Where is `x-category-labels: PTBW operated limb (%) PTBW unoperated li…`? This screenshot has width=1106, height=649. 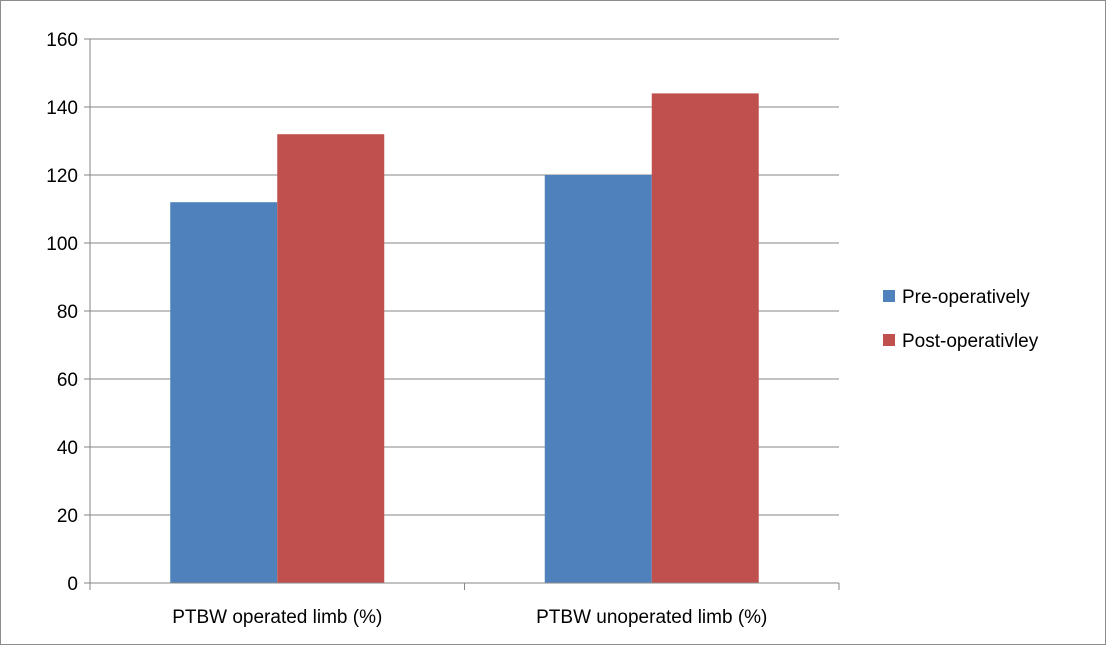 x-category-labels: PTBW operated limb (%) PTBW unoperated li… is located at coordinates (469, 617).